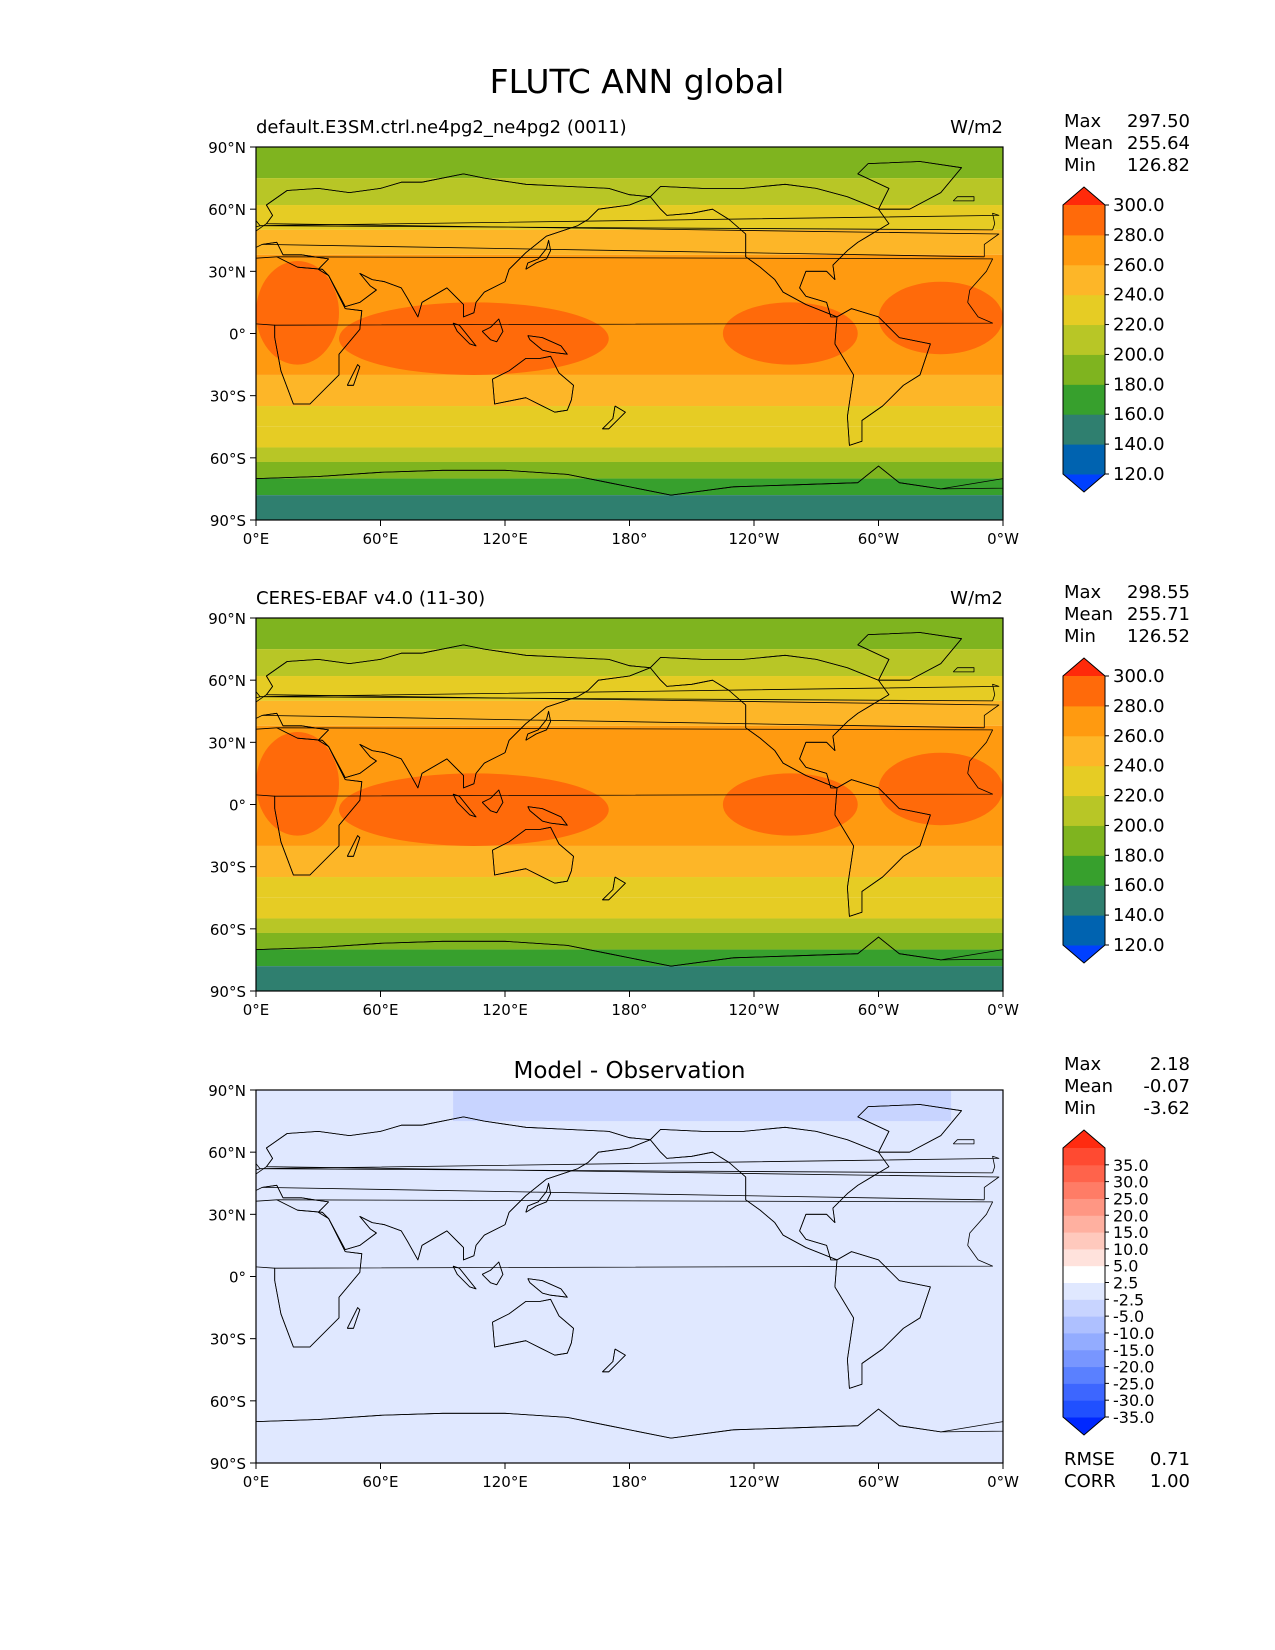  I want to click on lon-tick-label: 120°W, so click(754, 1482).